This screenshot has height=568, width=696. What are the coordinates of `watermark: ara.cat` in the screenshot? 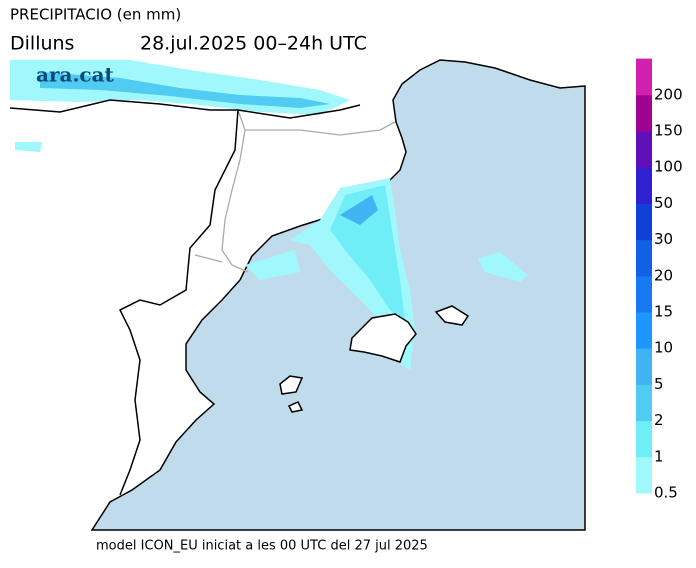 It's located at (75, 75).